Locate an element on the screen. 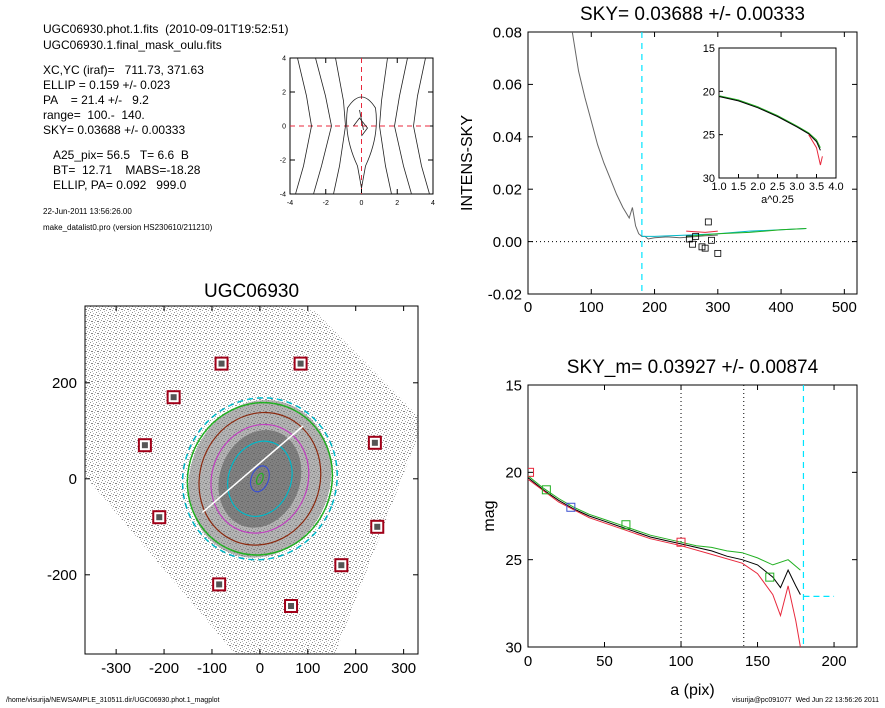 The image size is (885, 708). contour-x-label: -4 is located at coordinates (290, 203).